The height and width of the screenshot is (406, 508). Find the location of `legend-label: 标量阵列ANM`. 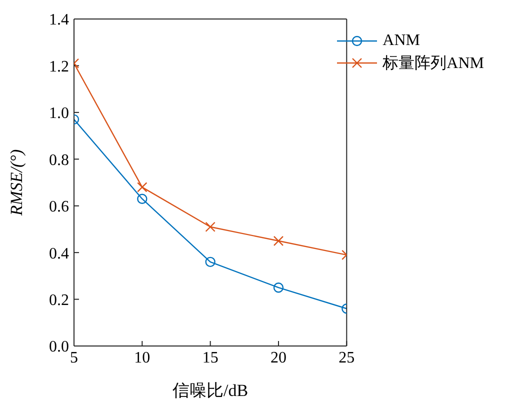

legend-label: 标量阵列ANM is located at coordinates (433, 64).